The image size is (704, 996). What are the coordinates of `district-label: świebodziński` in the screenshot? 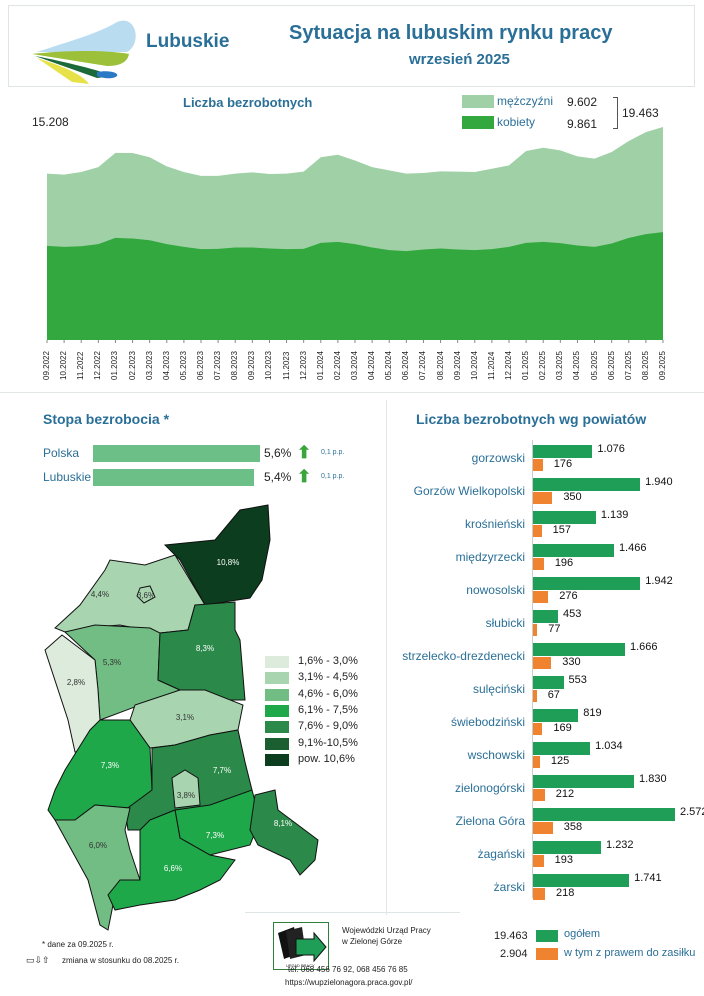 It's located at (487, 722).